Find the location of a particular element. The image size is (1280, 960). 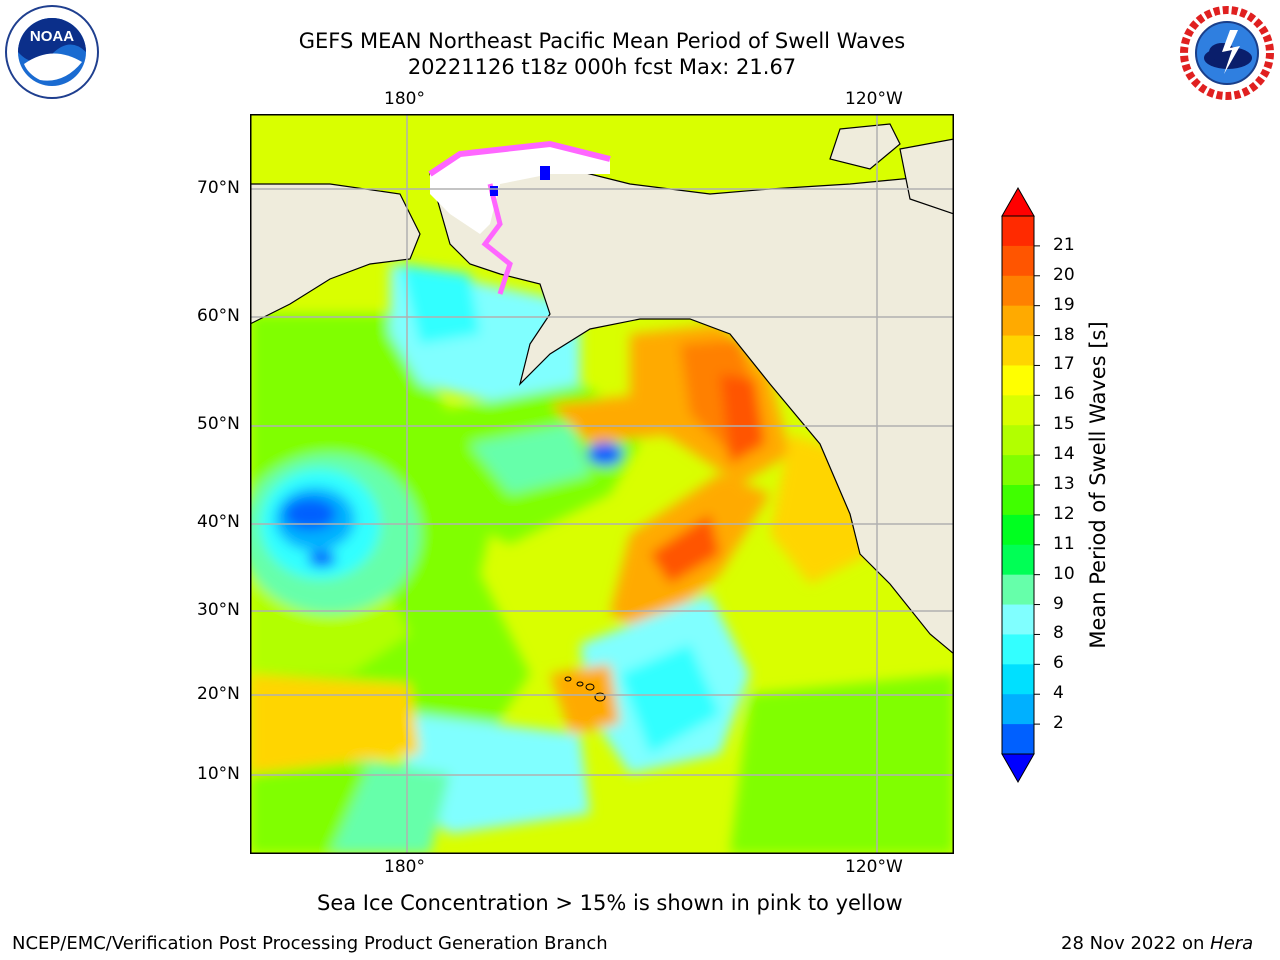

nws-logo-icon is located at coordinates (1227, 55).